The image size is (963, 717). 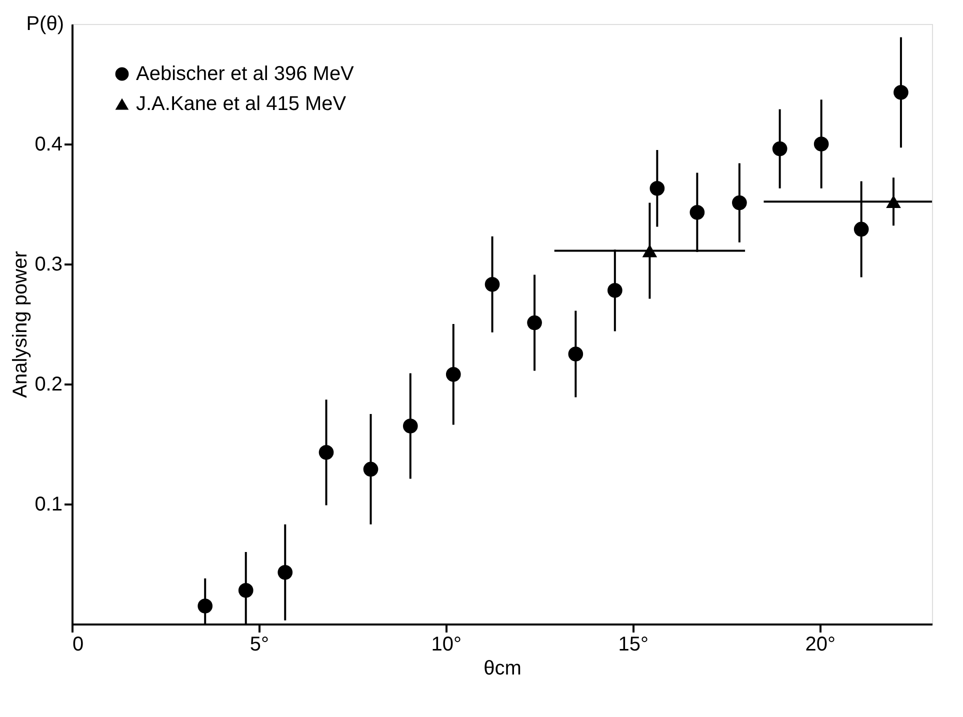 I want to click on y-tick-label: 0.4, so click(x=48, y=145).